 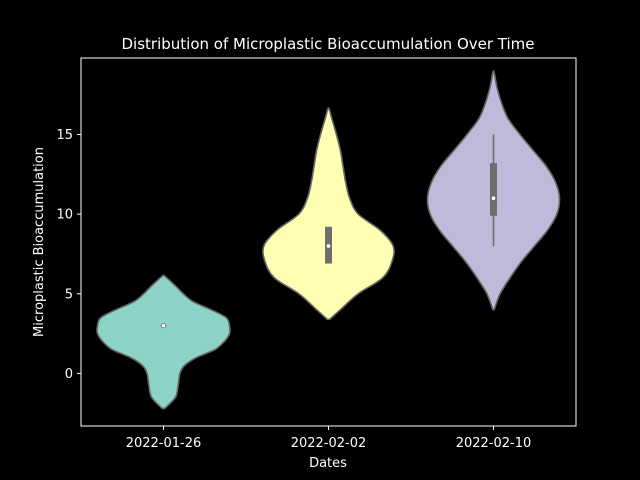 I want to click on y-tick-label: 0, so click(x=69, y=374).